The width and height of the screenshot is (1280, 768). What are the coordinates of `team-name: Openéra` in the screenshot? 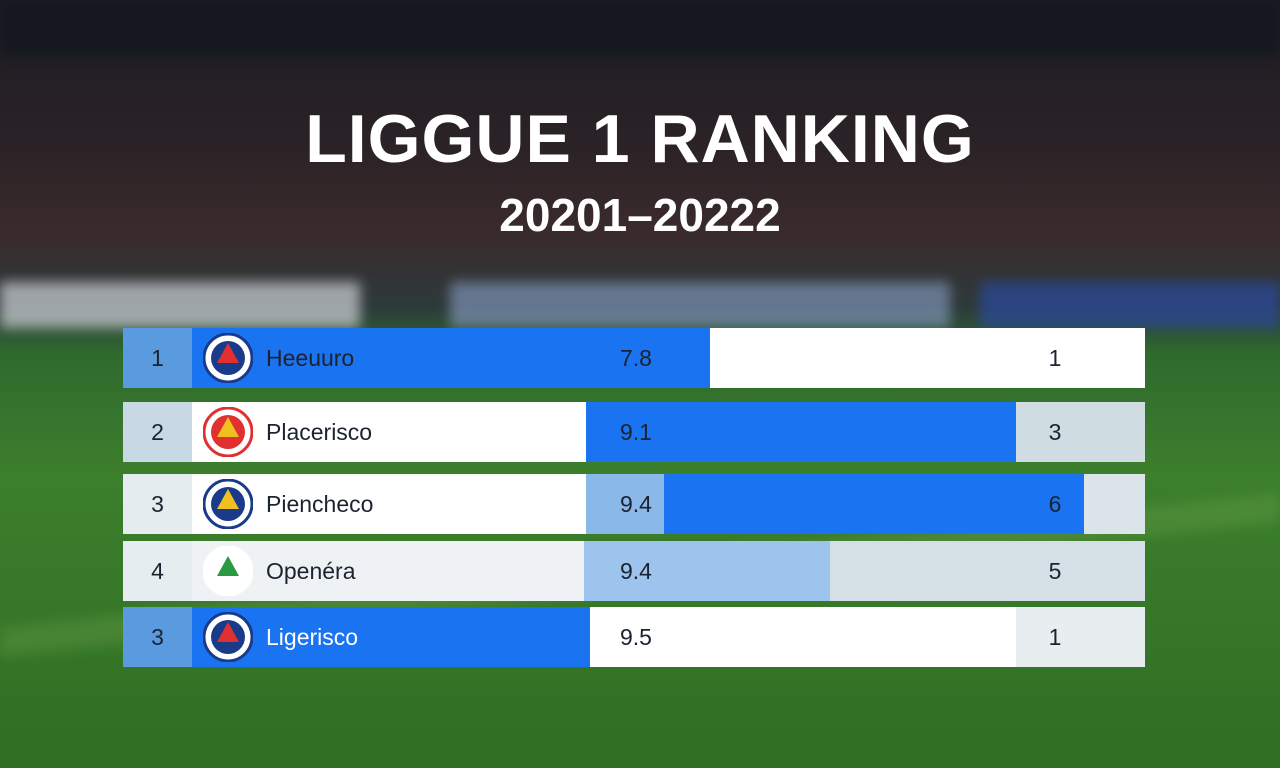 It's located at (311, 571).